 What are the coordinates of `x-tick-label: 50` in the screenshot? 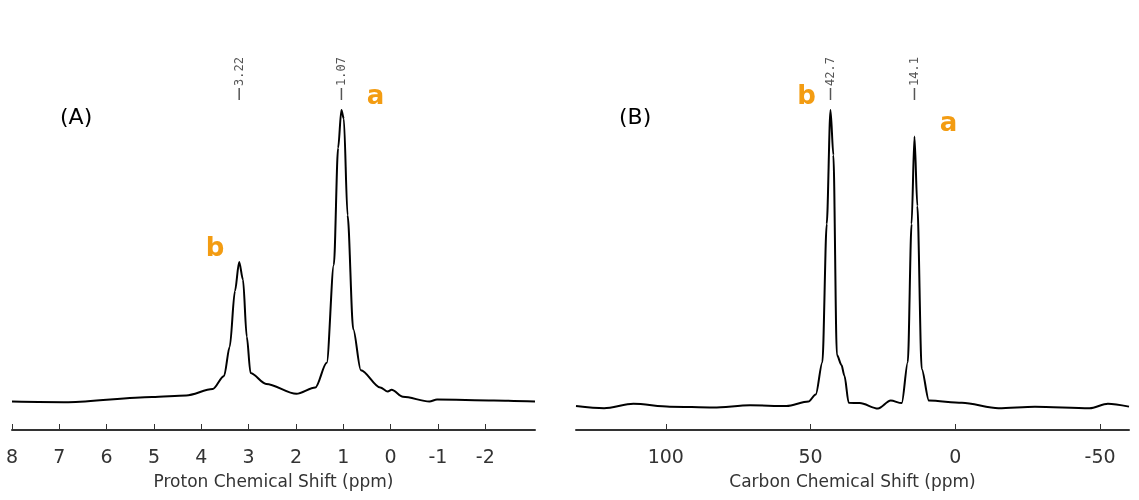 It's located at (810, 455).